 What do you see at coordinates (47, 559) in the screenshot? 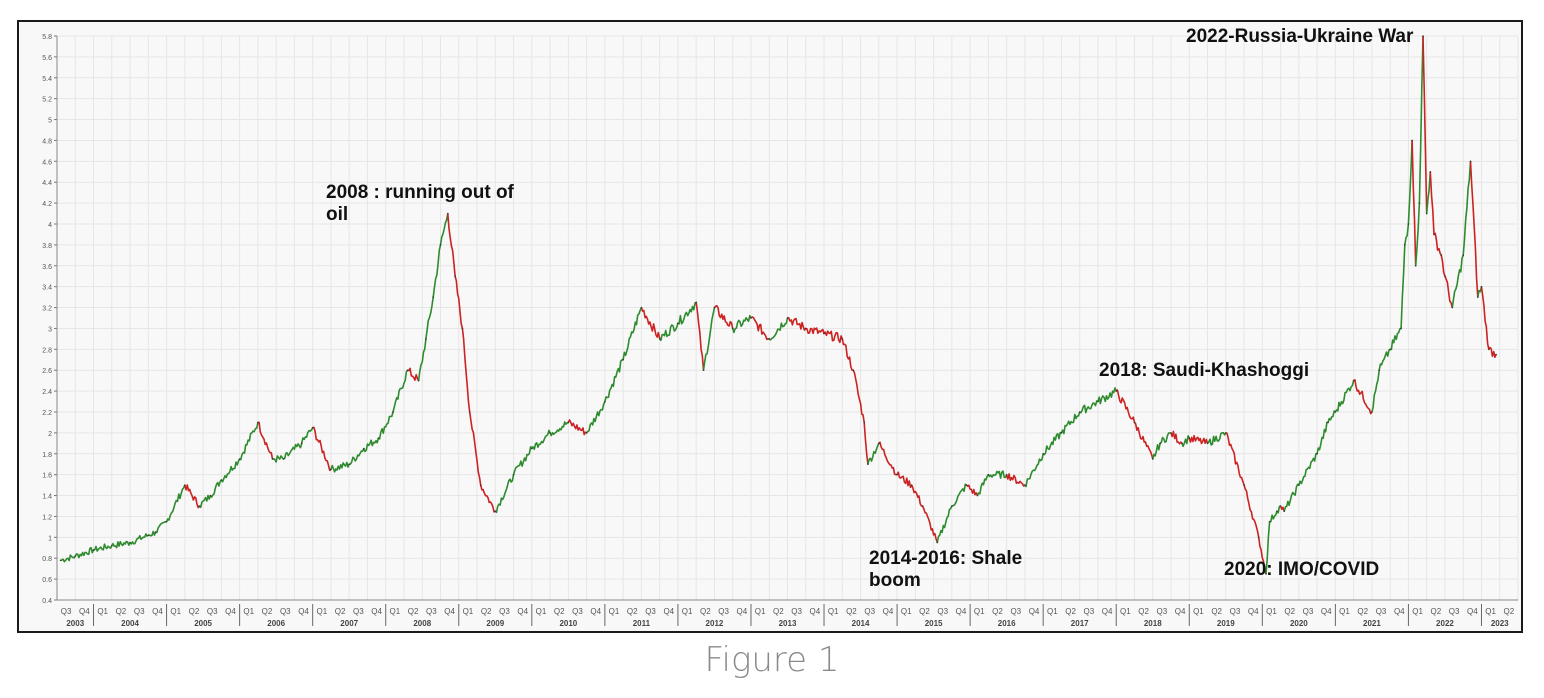
I see `y-tick-label: 0.8` at bounding box center [47, 559].